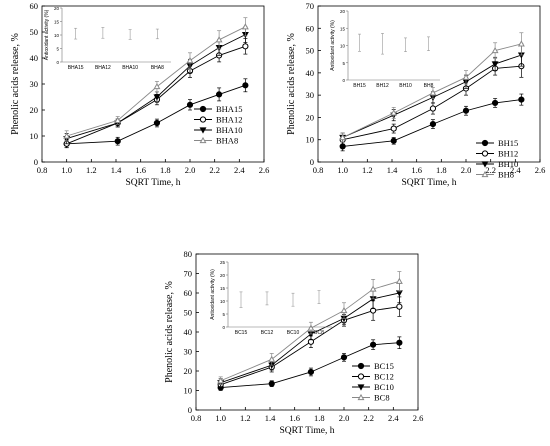 This screenshot has width=550, height=446. What do you see at coordinates (91, 170) in the screenshot?
I see `x-tick-label: 1.2` at bounding box center [91, 170].